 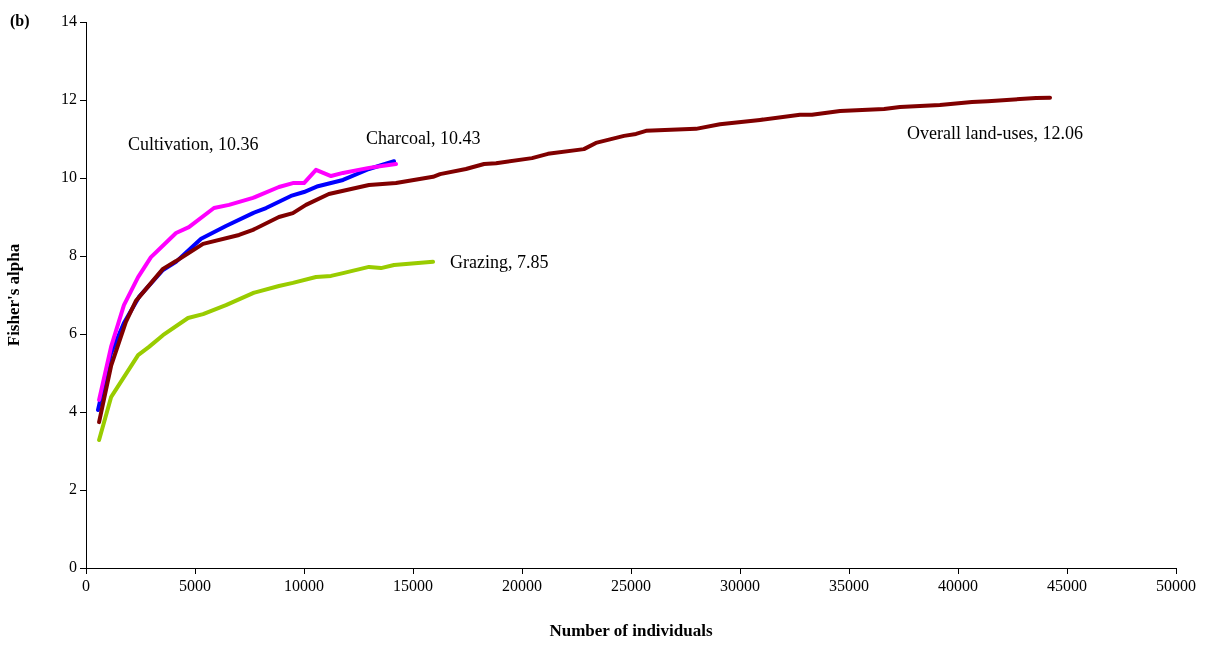 I want to click on x-tick-label: 30000, so click(x=740, y=585).